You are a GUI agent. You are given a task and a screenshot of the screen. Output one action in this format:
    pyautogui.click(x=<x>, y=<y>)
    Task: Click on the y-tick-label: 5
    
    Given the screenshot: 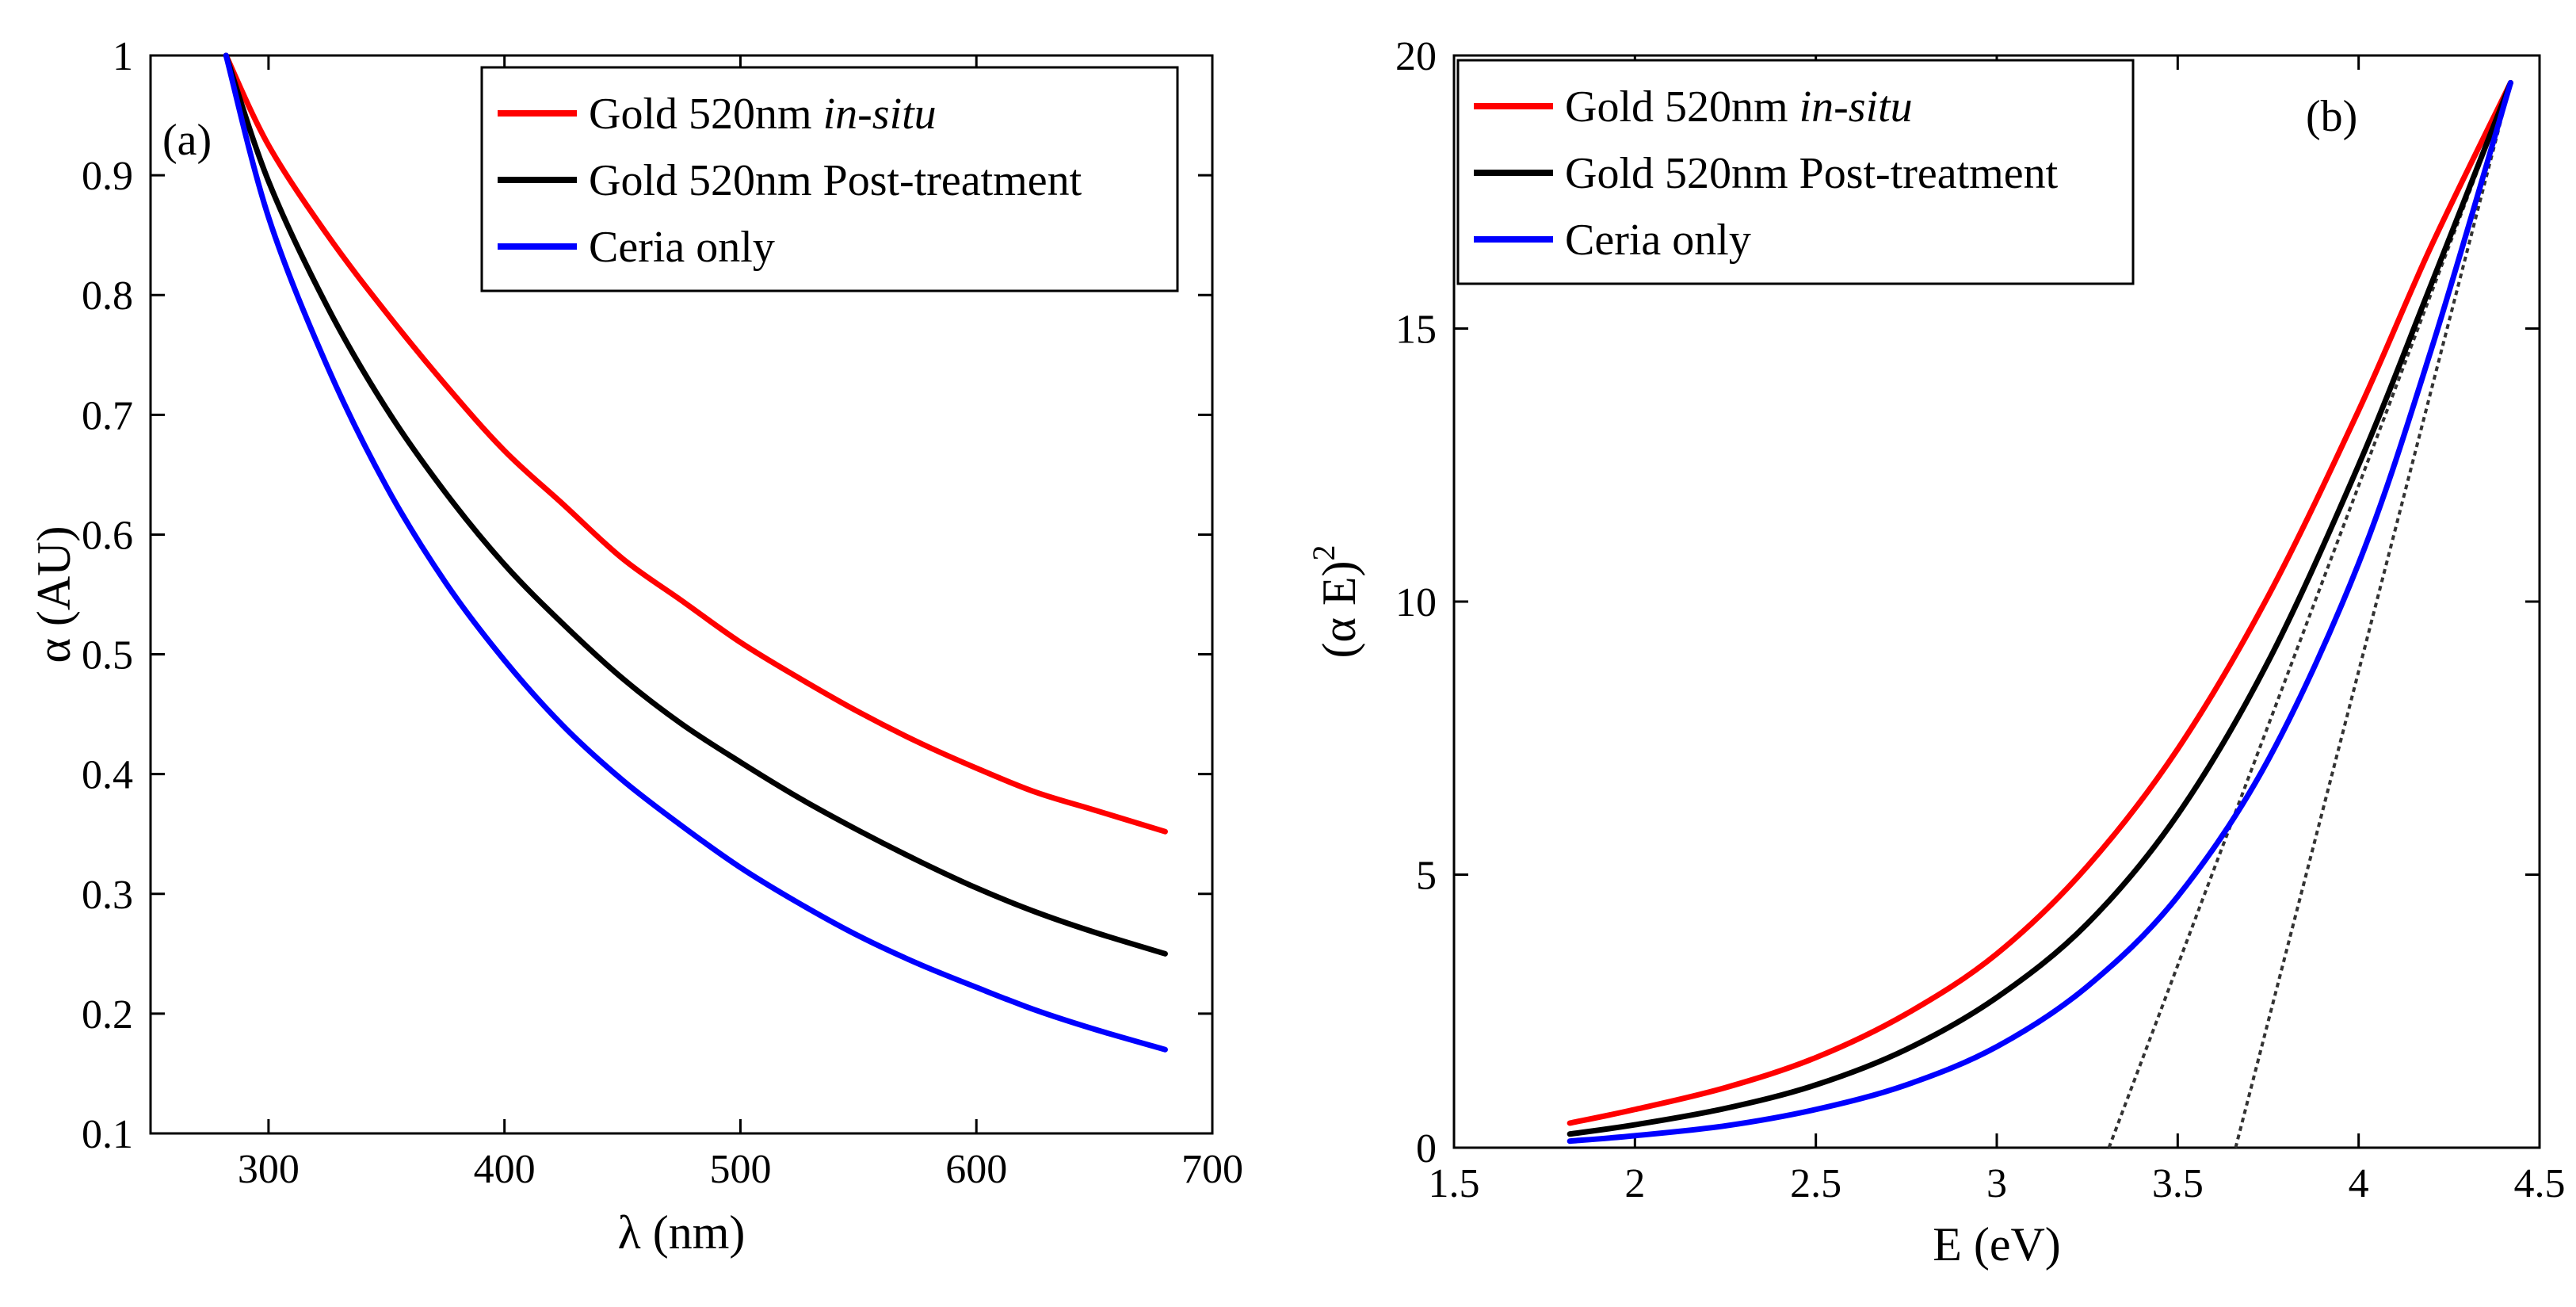 What is the action you would take?
    pyautogui.click(x=1426, y=876)
    